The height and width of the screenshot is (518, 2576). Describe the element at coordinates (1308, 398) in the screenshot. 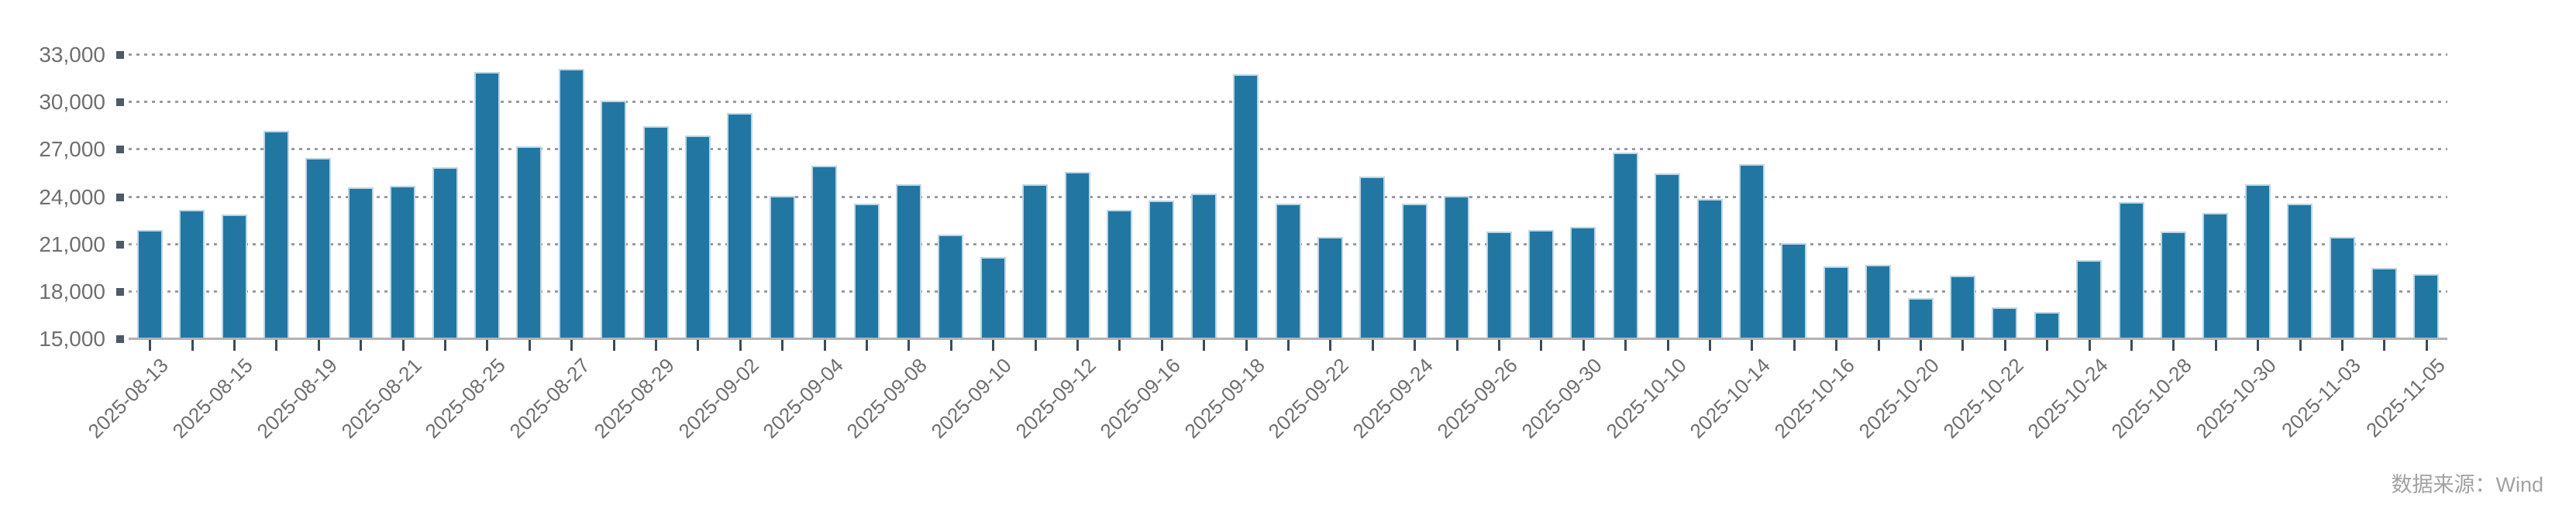

I see `x-axis-date-label: 2025-09-22` at that location.